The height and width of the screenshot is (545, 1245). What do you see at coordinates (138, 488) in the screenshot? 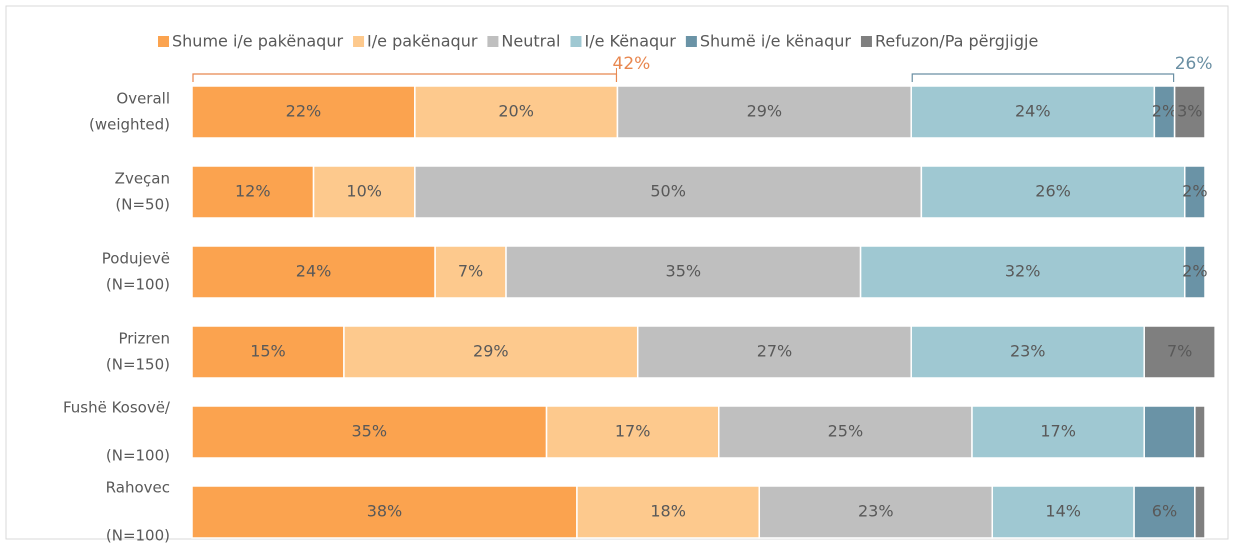
I see `category-label: Rahovec` at bounding box center [138, 488].